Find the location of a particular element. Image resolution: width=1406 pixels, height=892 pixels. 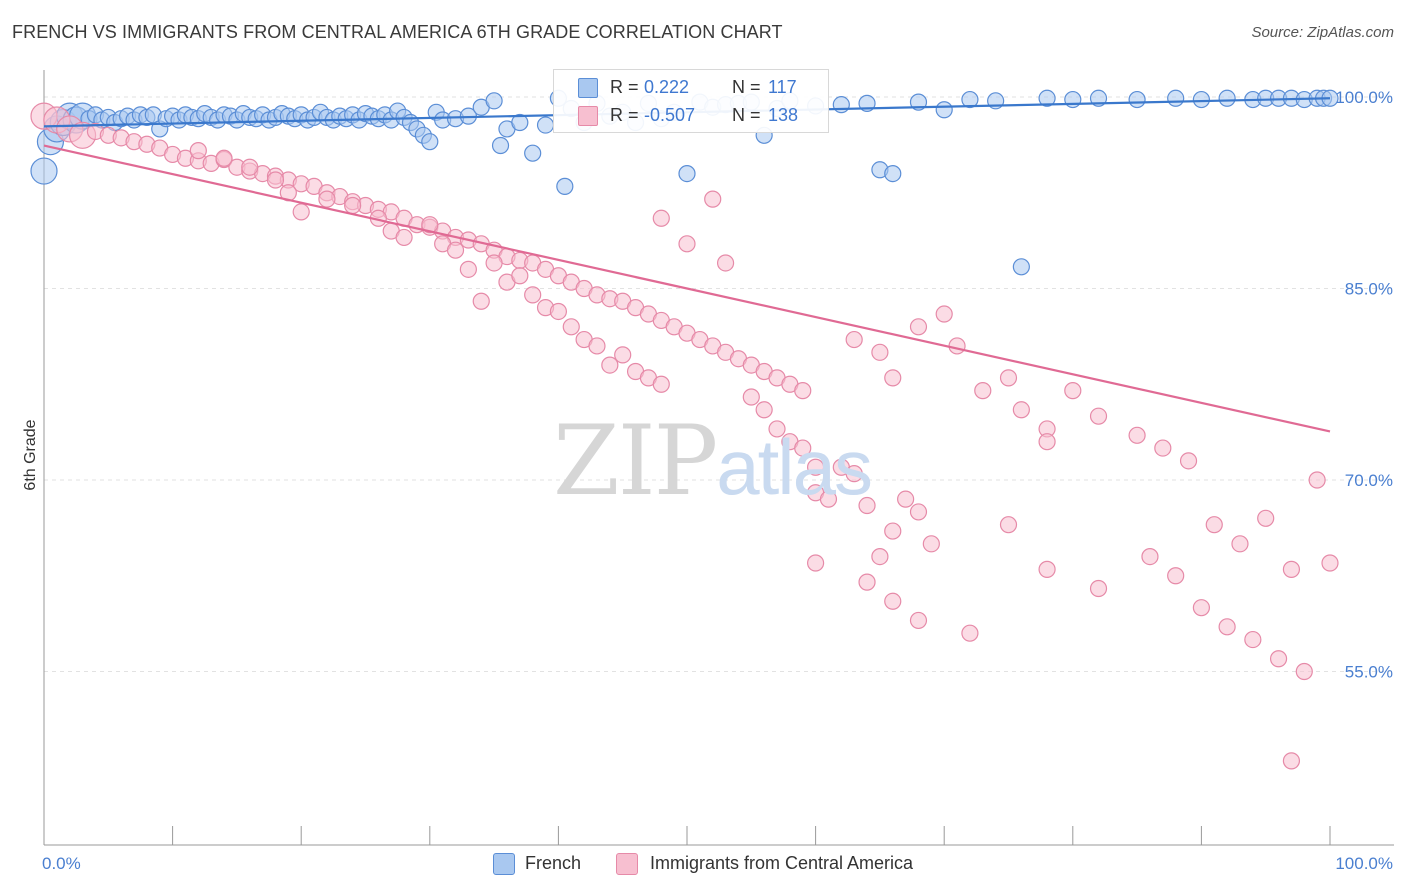

r-label: R = is located at coordinates (624, 115).